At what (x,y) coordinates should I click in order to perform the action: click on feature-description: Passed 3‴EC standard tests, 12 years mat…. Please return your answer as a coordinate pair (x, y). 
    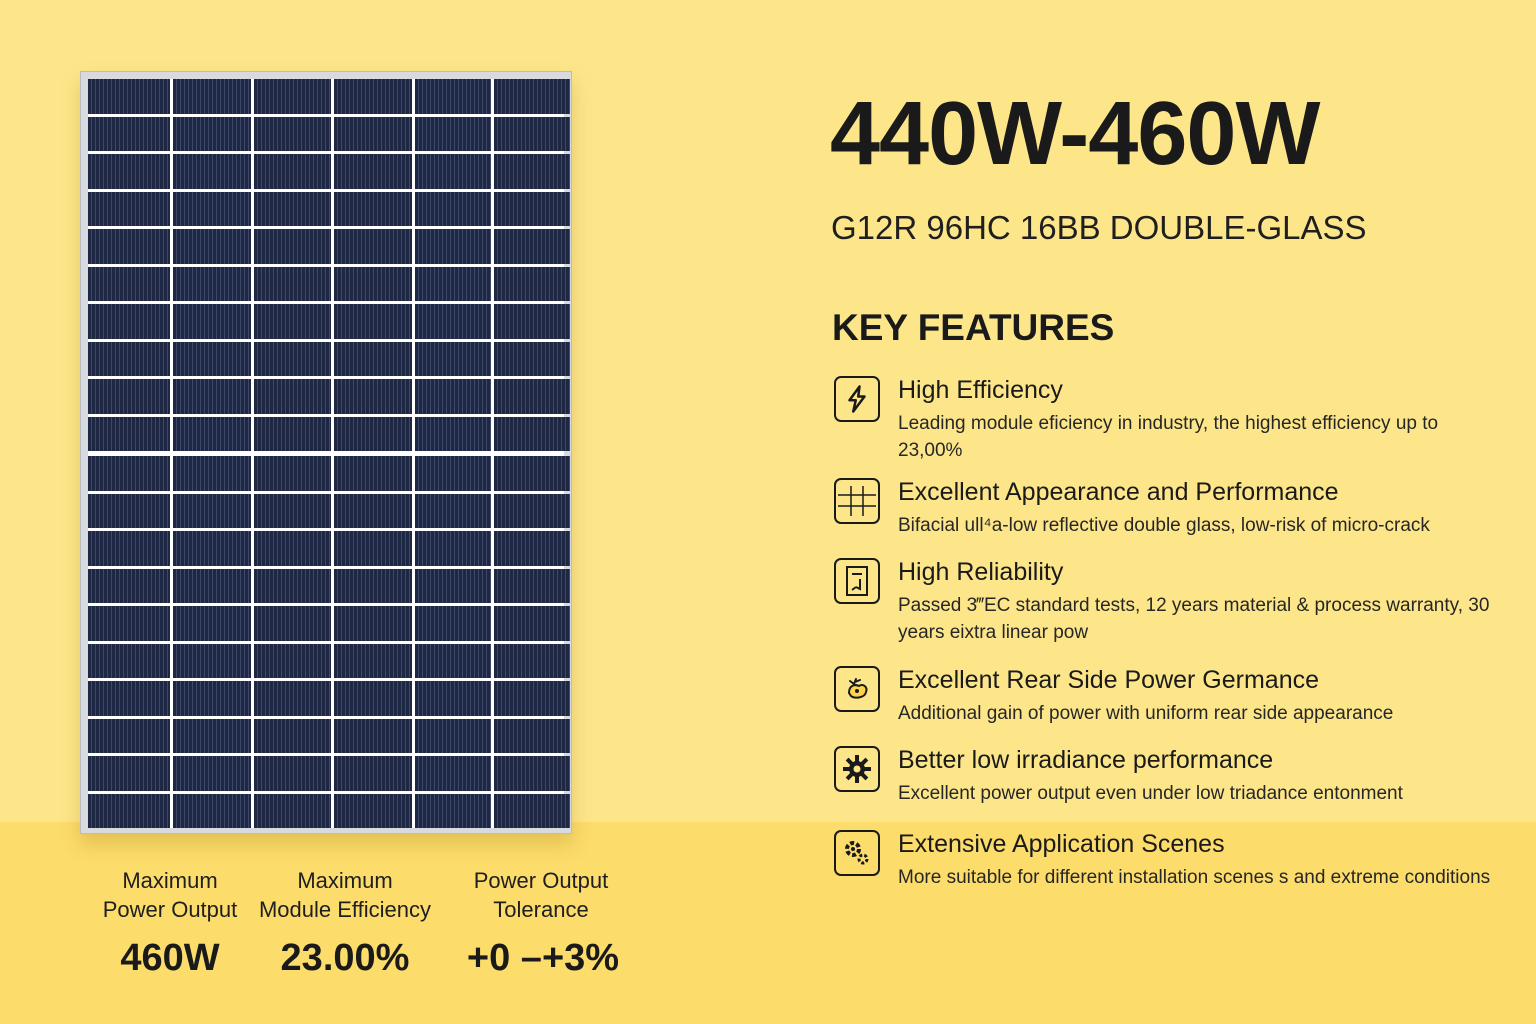
    Looking at the image, I should click on (1194, 619).